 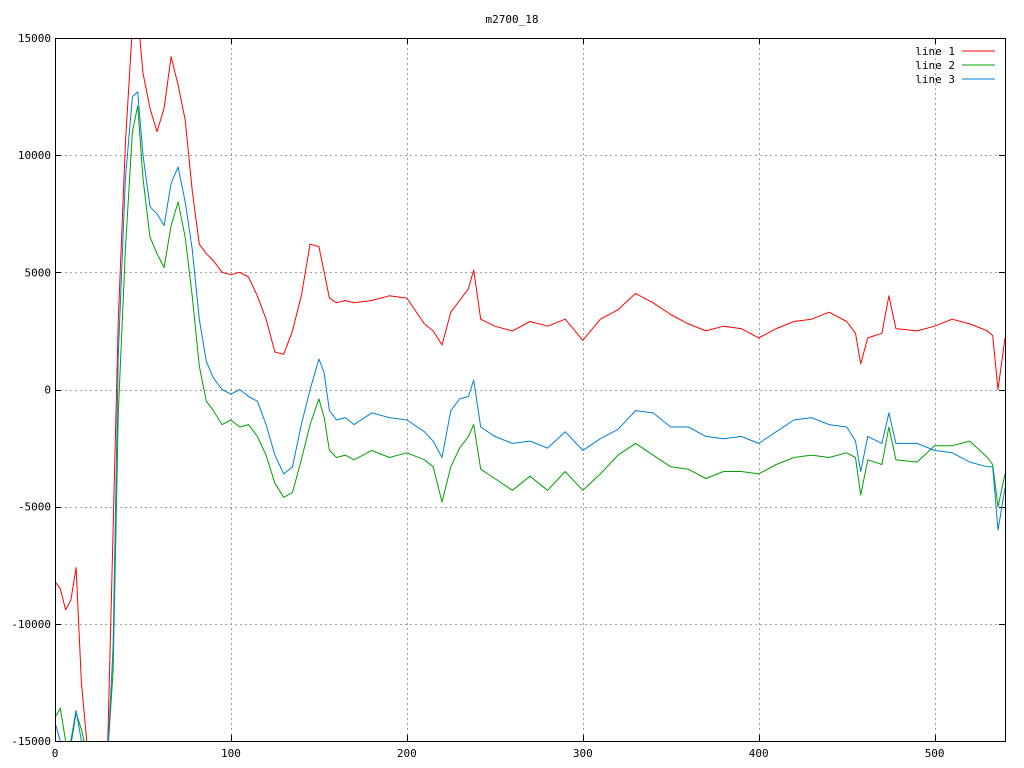 I want to click on chart-title: m2700_18, so click(x=512, y=19).